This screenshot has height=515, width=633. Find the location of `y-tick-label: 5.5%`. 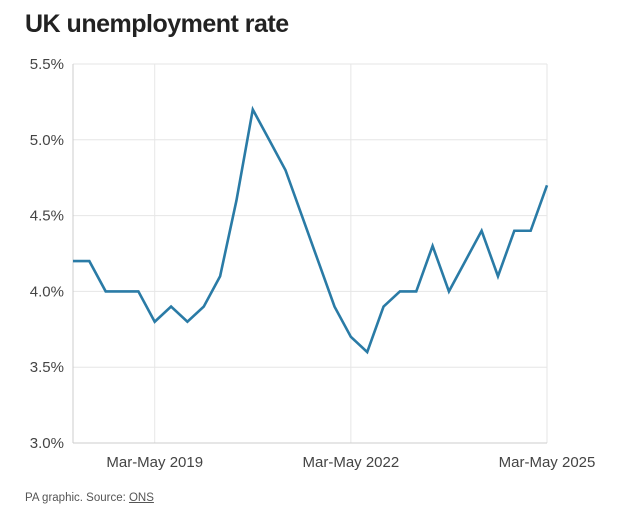

y-tick-label: 5.5% is located at coordinates (47, 64).